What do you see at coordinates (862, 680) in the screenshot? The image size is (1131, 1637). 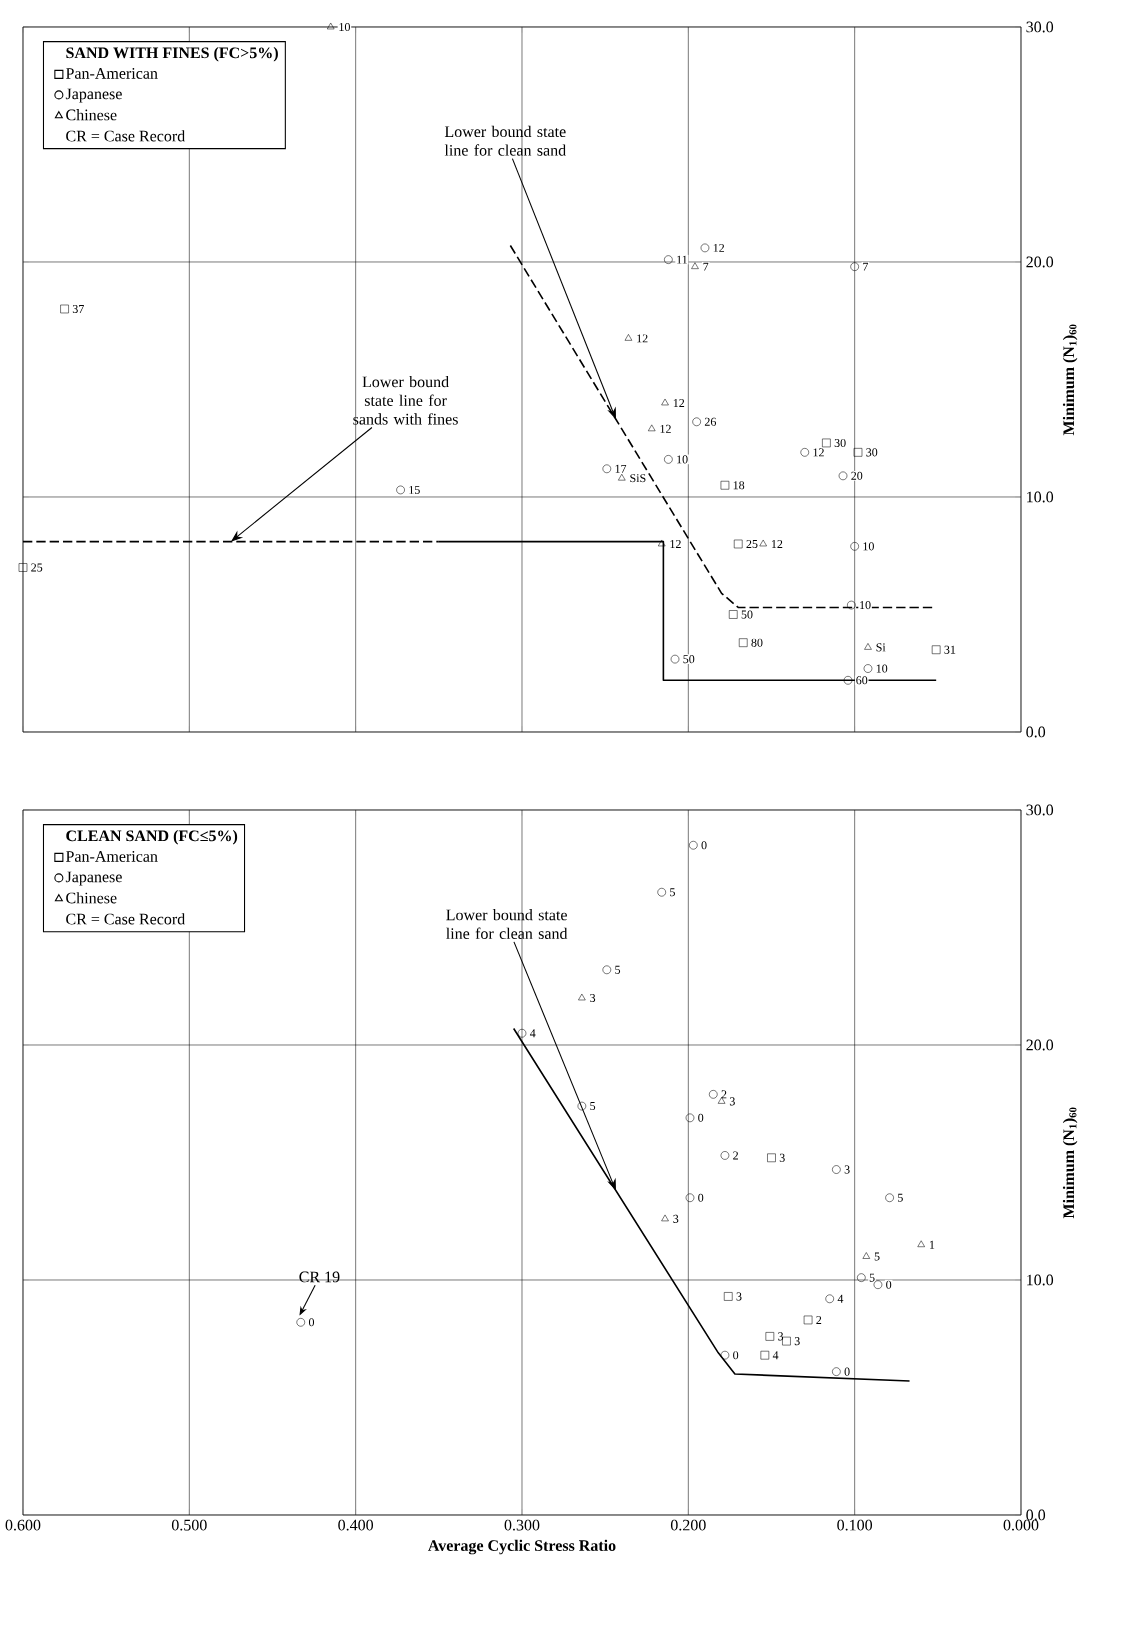 I see `annotation: 60` at bounding box center [862, 680].